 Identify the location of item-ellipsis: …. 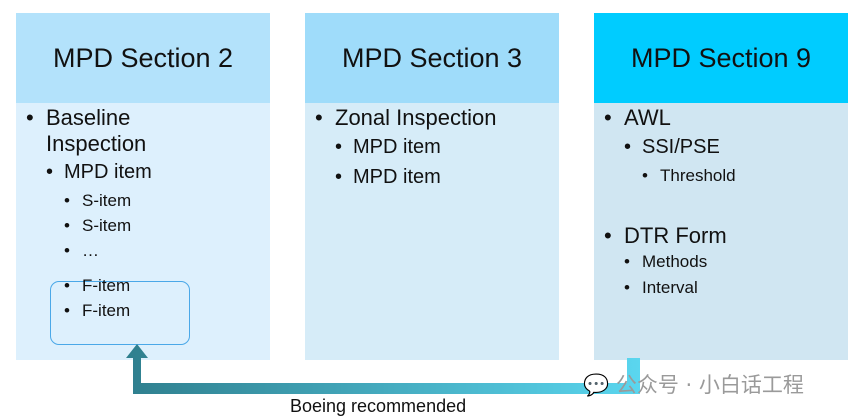
(90, 250).